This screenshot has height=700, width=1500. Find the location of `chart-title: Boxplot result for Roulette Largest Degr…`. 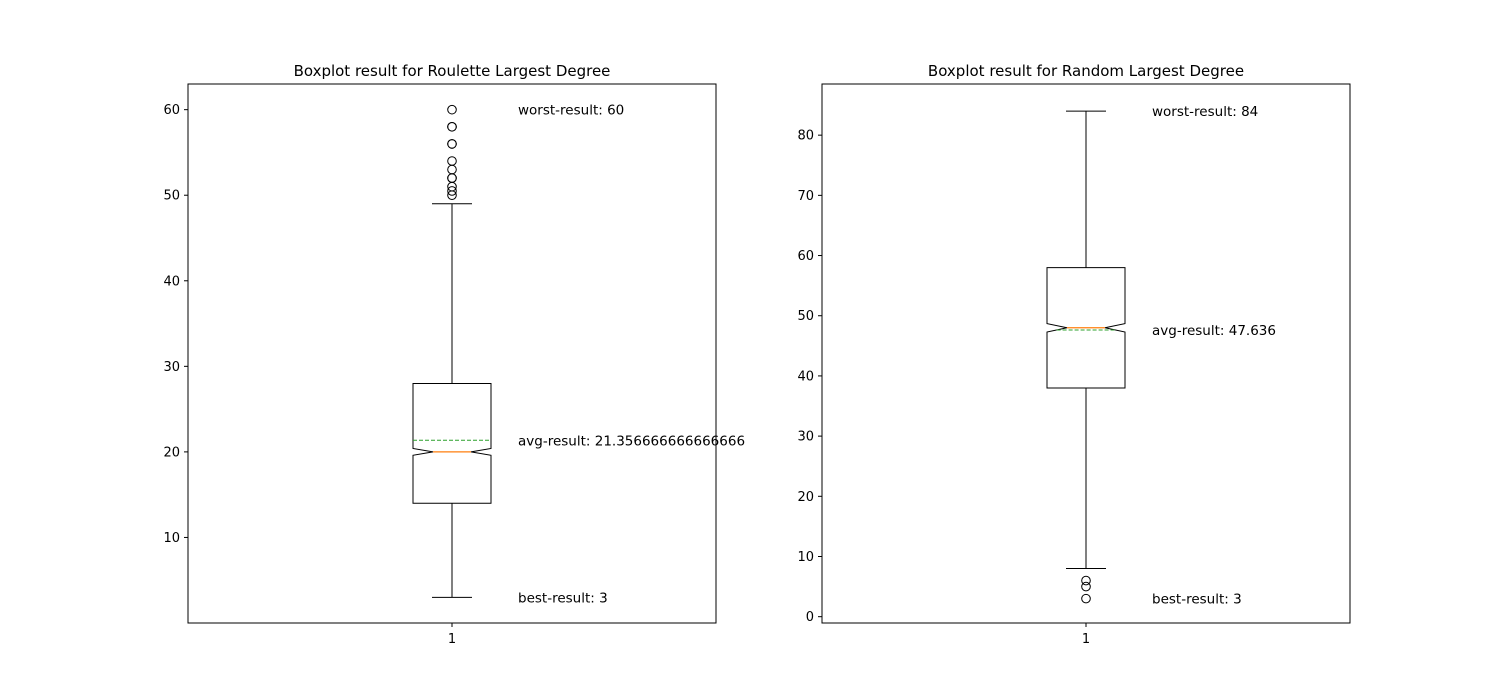

chart-title: Boxplot result for Roulette Largest Degr… is located at coordinates (452, 71).